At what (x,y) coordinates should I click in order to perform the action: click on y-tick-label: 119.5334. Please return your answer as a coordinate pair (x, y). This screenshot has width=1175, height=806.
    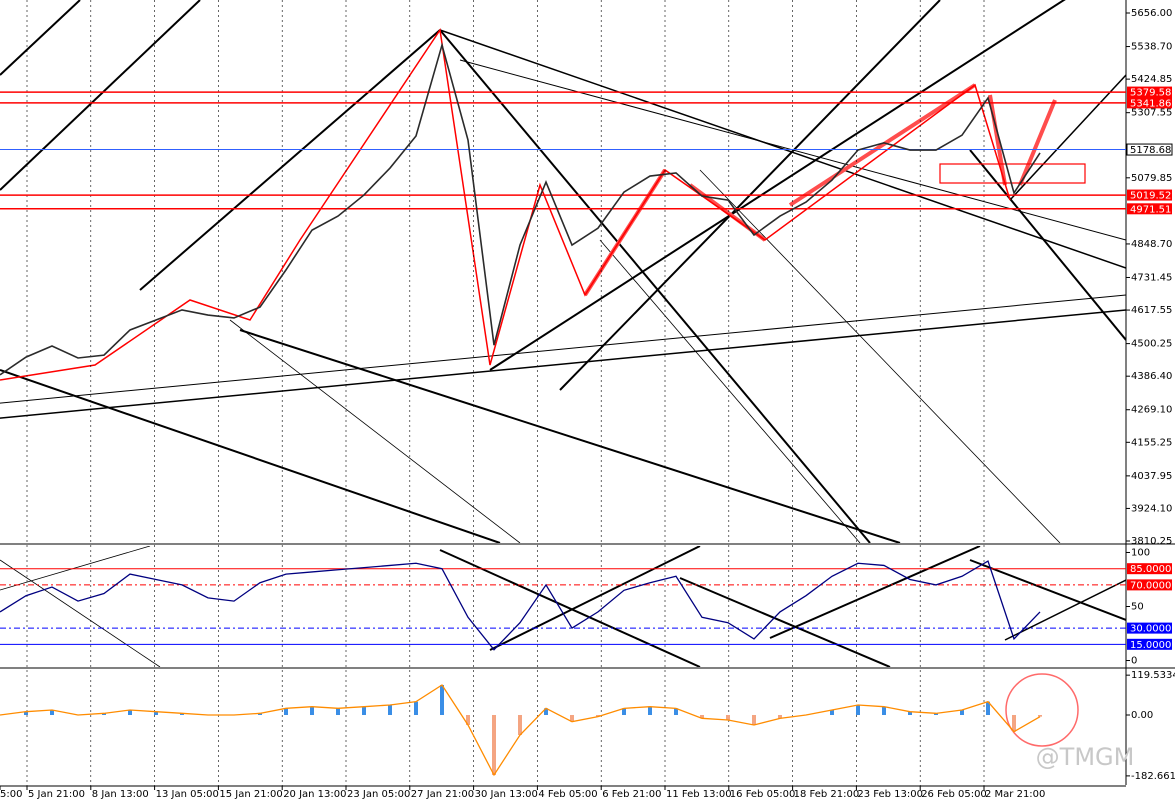
    Looking at the image, I should click on (1153, 675).